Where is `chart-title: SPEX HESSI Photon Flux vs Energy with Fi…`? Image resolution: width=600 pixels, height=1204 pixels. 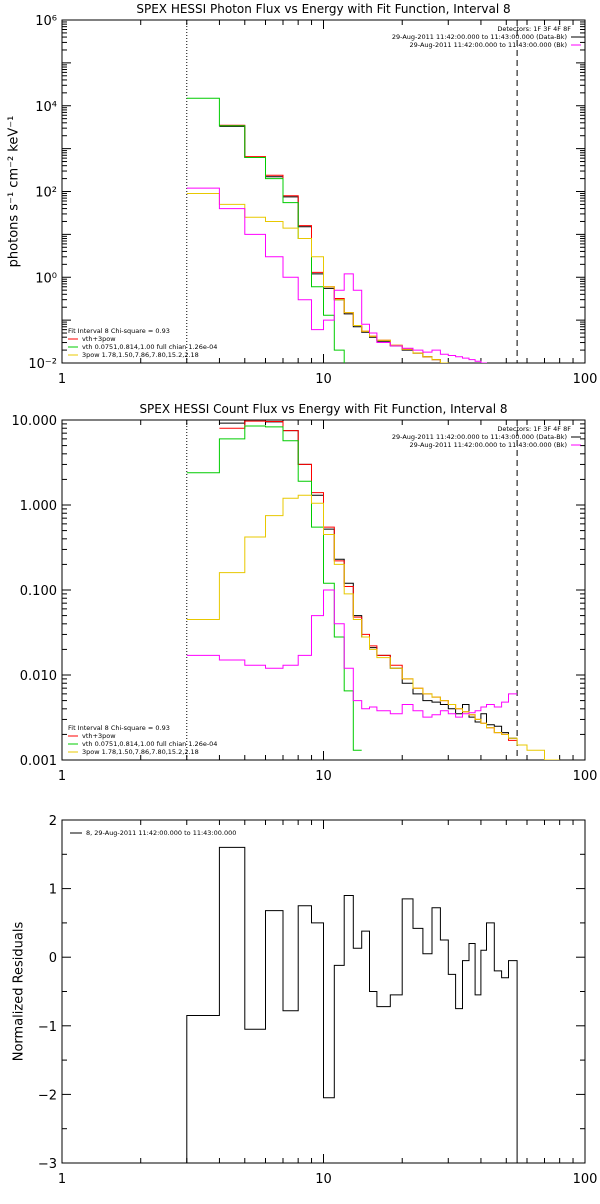 chart-title: SPEX HESSI Photon Flux vs Energy with Fi… is located at coordinates (323, 9).